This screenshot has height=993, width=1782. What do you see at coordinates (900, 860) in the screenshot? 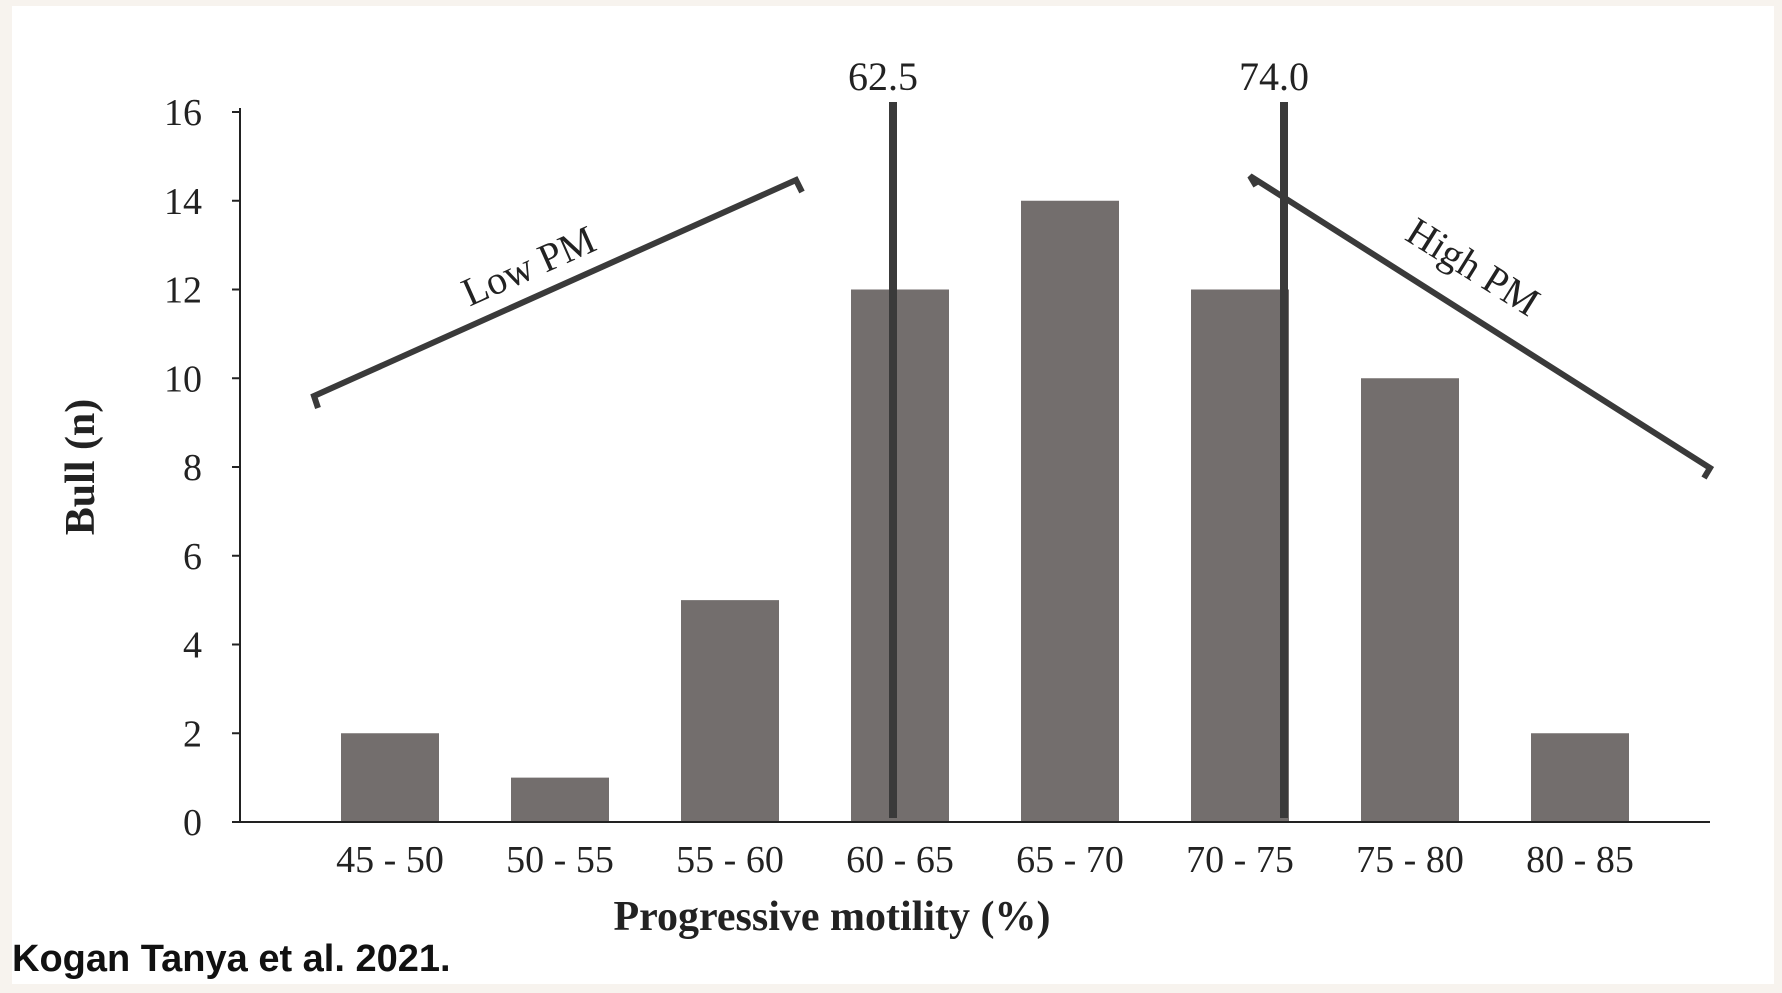
I see `x-tick-label: 60 - 65` at bounding box center [900, 860].